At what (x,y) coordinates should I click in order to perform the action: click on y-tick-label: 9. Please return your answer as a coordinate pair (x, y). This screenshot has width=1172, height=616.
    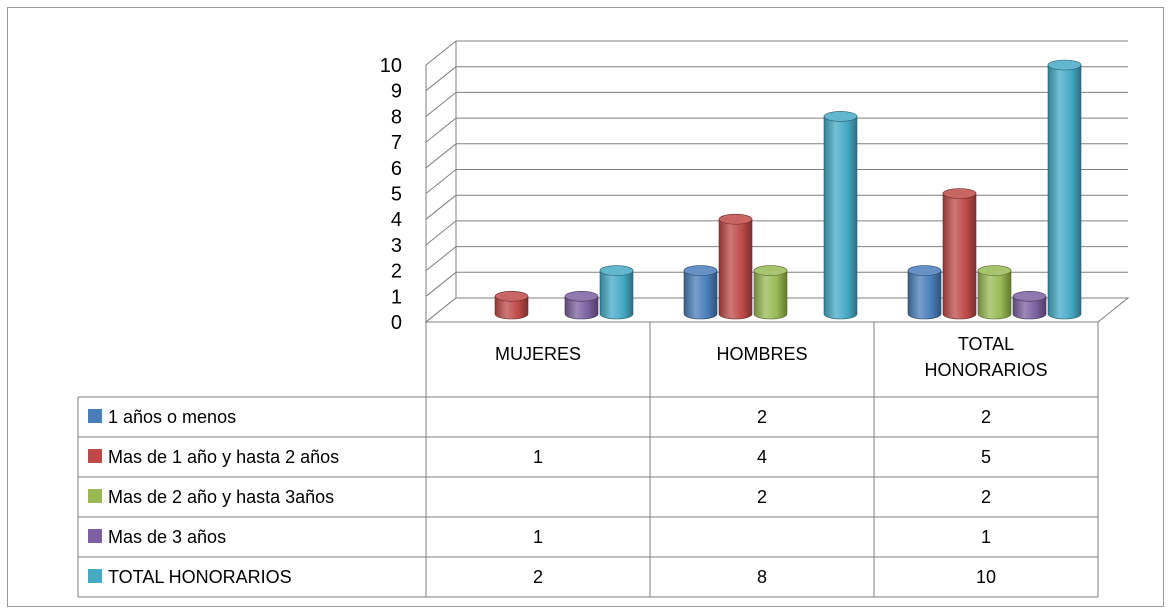
    Looking at the image, I should click on (396, 92).